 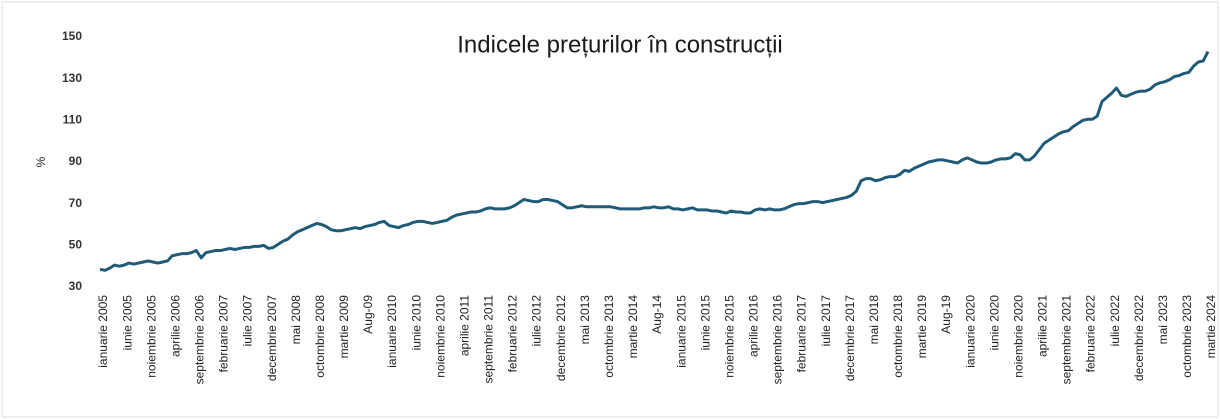 What do you see at coordinates (922, 327) in the screenshot?
I see `x-tick-label: martie 2019` at bounding box center [922, 327].